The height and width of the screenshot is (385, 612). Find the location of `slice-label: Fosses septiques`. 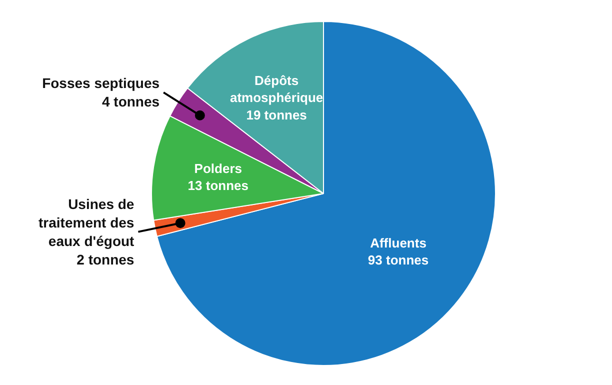

slice-label: Fosses septiques is located at coordinates (101, 83).